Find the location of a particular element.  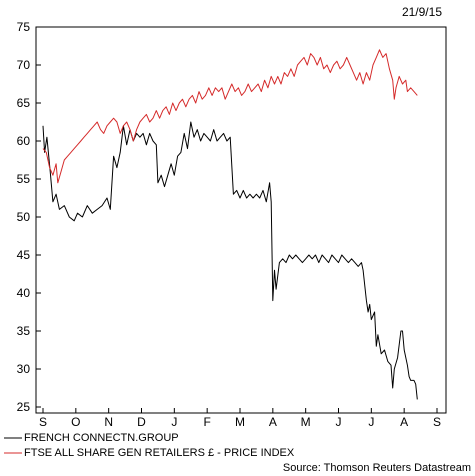

y-tick-label: 60 is located at coordinates (24, 141).